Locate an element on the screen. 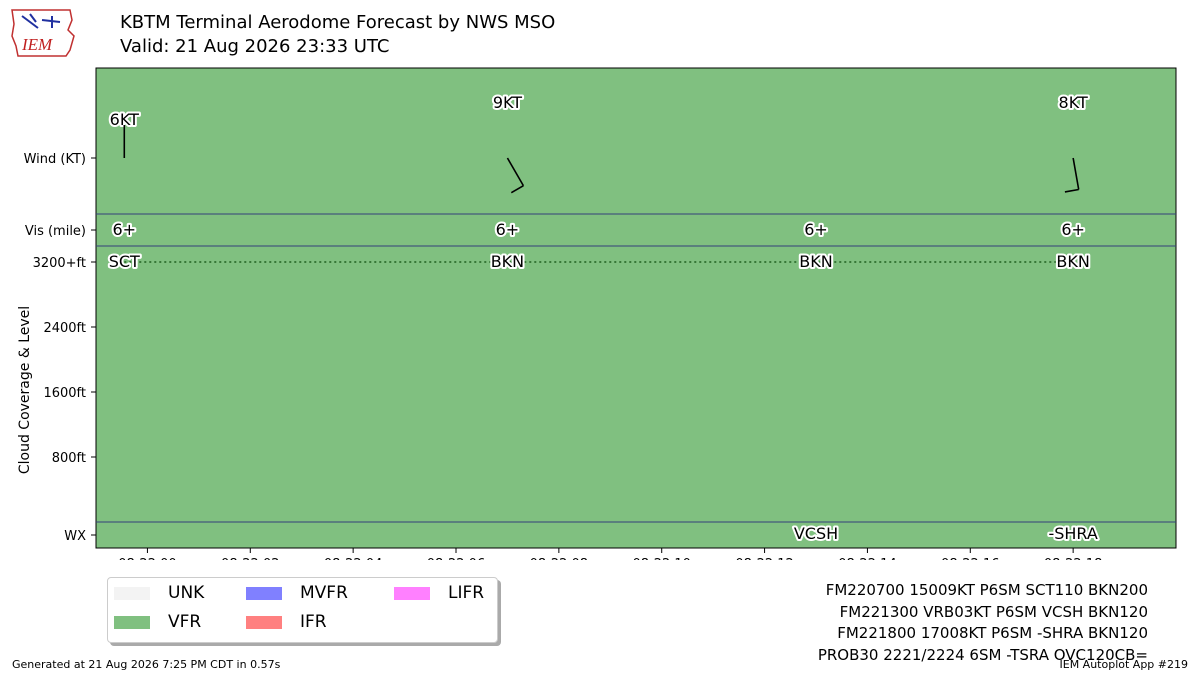 This screenshot has width=1200, height=675. logo-text: IEM is located at coordinates (37, 44).